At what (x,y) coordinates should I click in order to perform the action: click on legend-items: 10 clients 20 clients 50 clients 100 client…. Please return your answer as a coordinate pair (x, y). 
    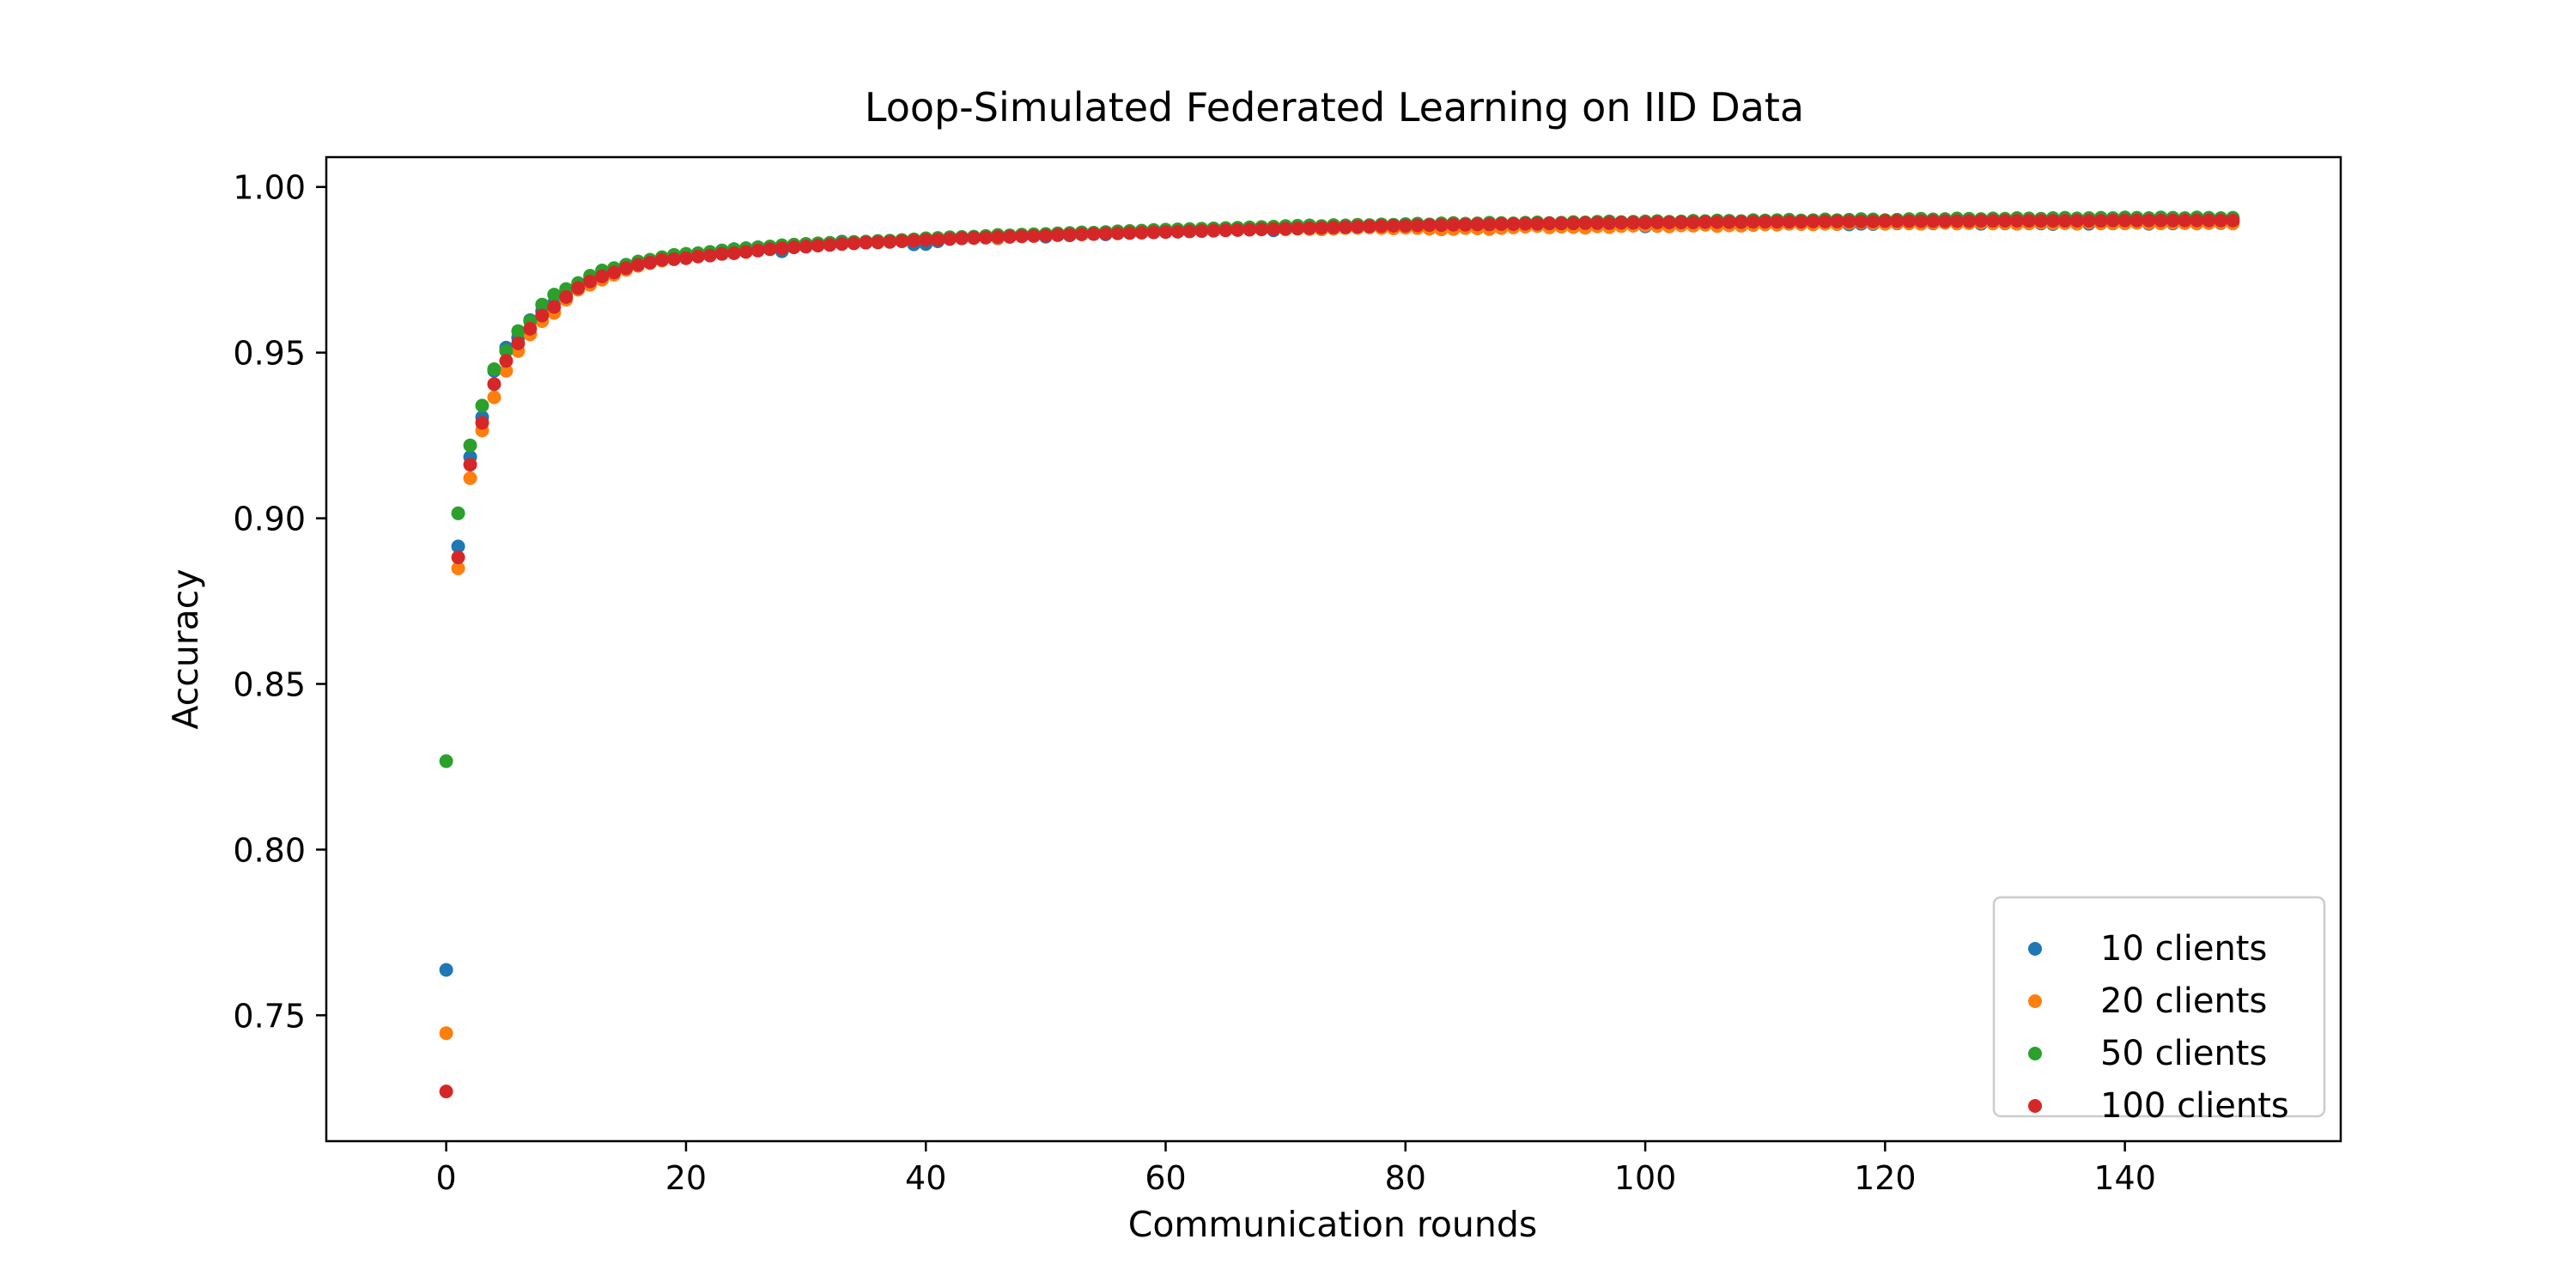
    Looking at the image, I should click on (2158, 1027).